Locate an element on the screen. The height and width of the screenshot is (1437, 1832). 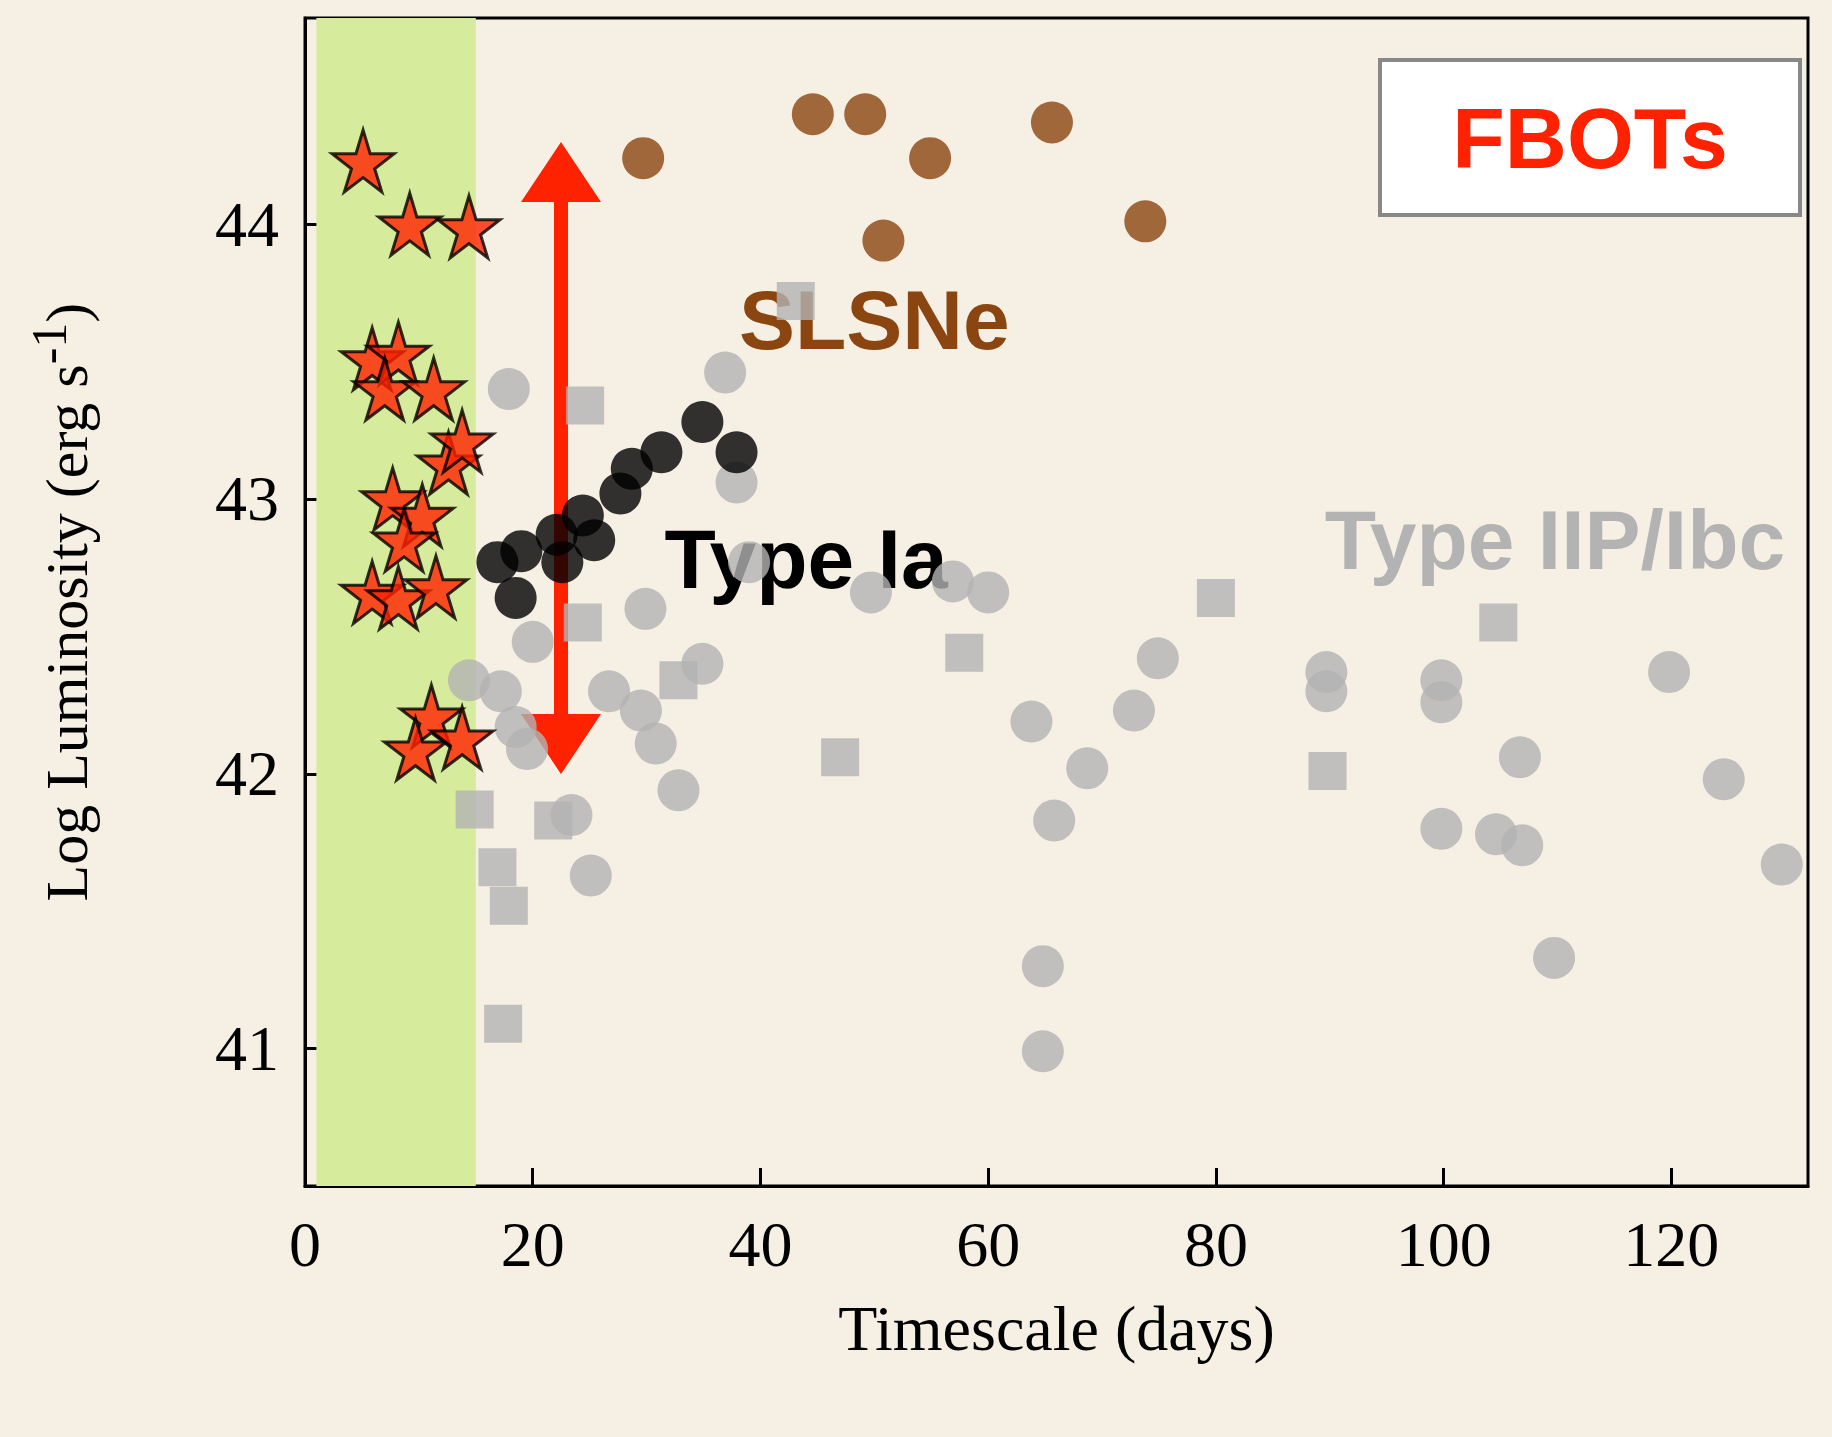
series-label: SLSNe is located at coordinates (874, 320).